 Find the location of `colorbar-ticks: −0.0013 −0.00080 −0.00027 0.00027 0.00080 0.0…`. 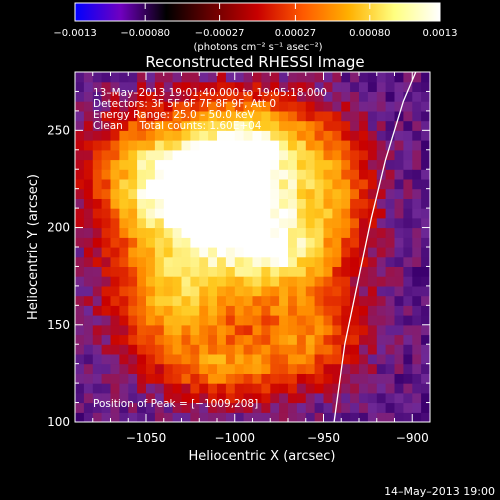

colorbar-ticks: −0.0013 −0.00080 −0.00027 0.00027 0.00080 0.0… is located at coordinates (255, 21).